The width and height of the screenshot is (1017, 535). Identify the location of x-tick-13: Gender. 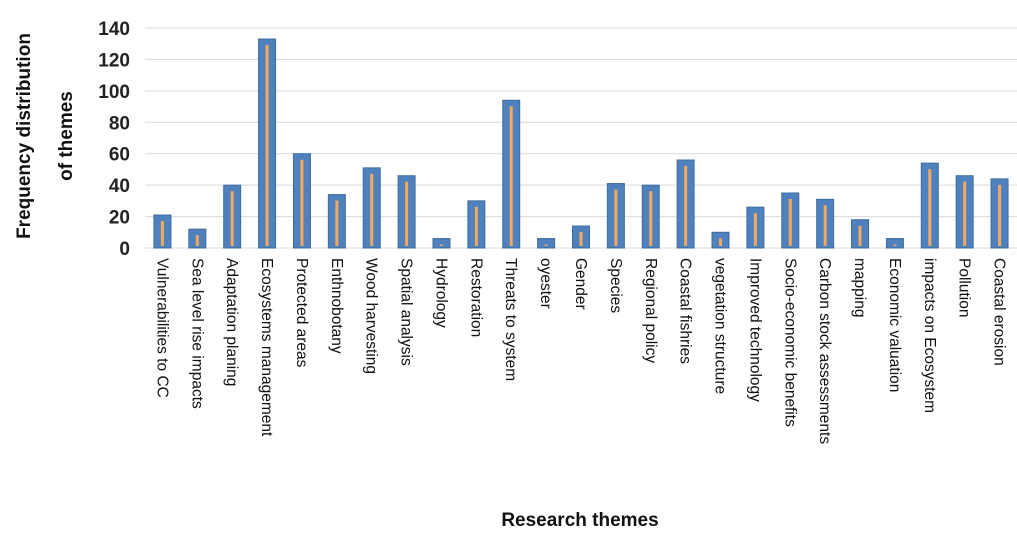
(580, 284).